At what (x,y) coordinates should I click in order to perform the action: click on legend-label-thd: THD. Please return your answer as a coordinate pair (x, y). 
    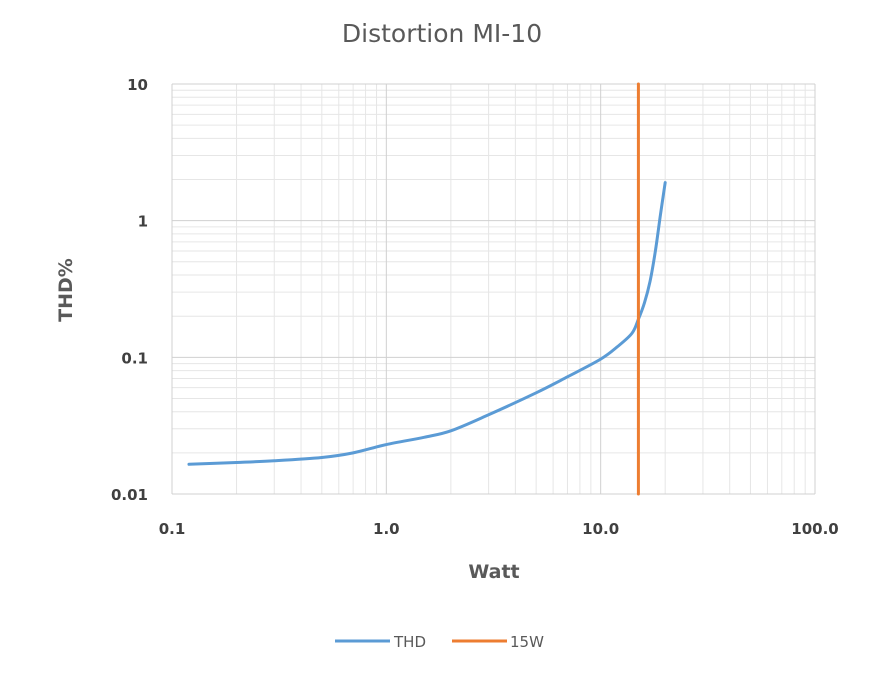
    Looking at the image, I should click on (409, 642).